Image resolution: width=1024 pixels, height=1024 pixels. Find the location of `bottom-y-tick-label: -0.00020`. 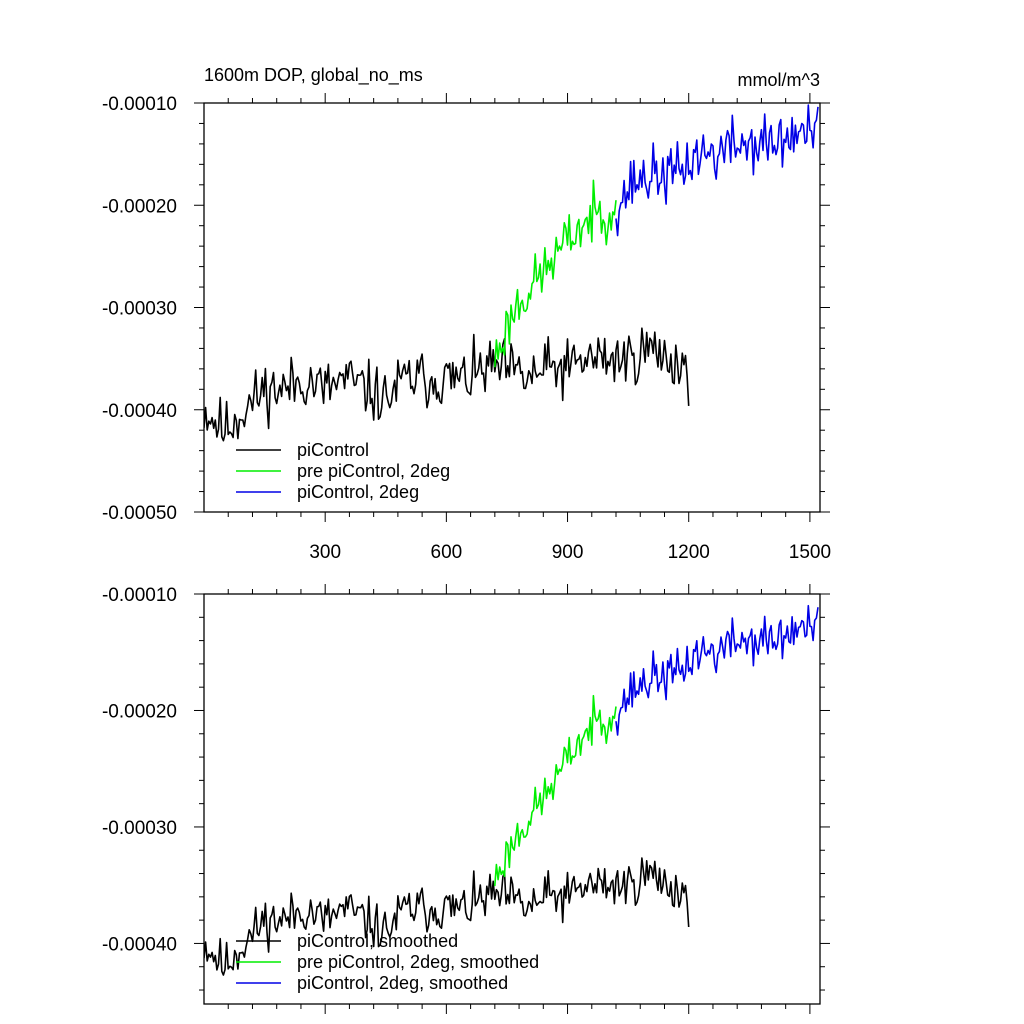

bottom-y-tick-label: -0.00020 is located at coordinates (139, 711).